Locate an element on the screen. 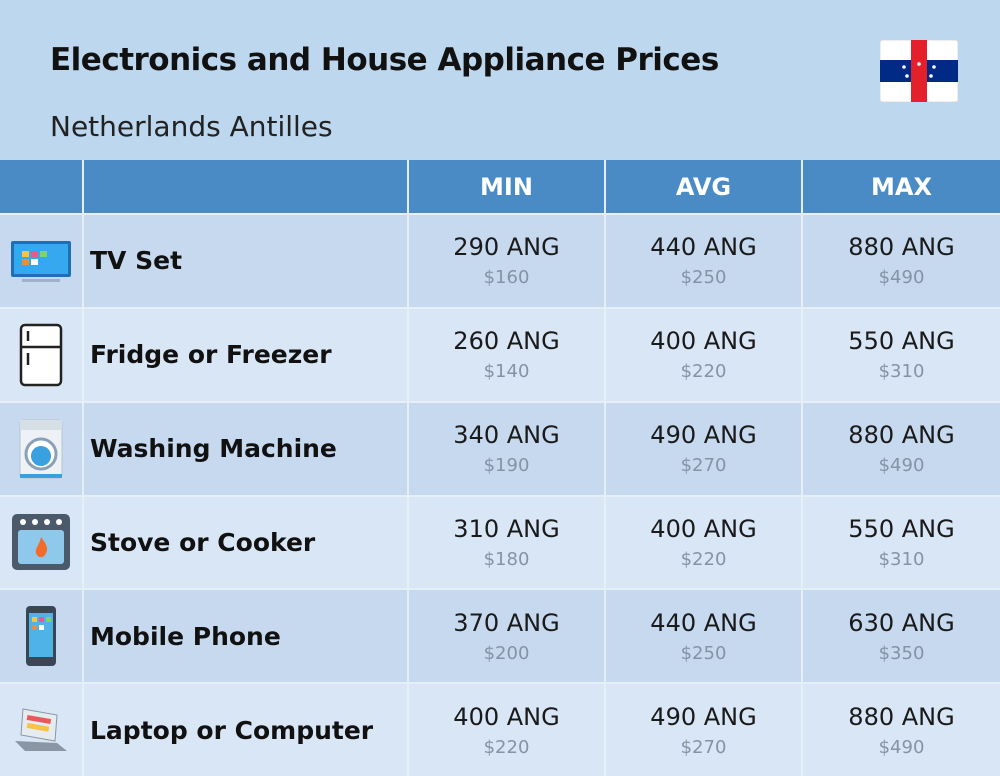  column-header: MAX is located at coordinates (901, 186).